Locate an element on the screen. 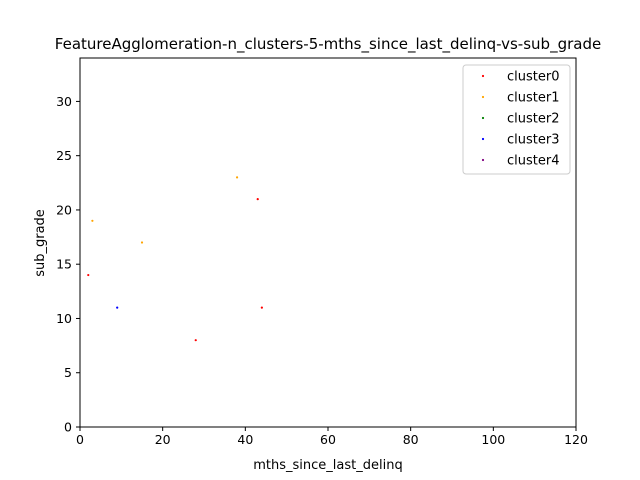 This screenshot has height=480, width=640. legend-label-cluster1: cluster1 is located at coordinates (533, 98).